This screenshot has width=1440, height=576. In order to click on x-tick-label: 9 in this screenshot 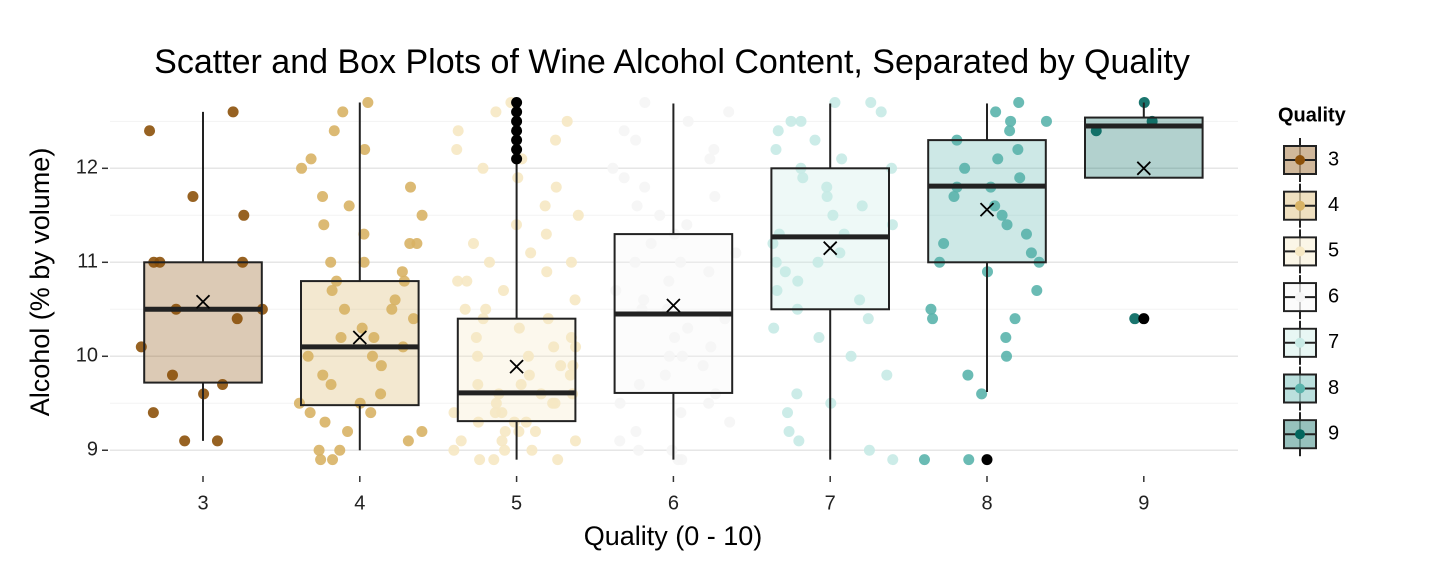, I will do `click(1143, 503)`.